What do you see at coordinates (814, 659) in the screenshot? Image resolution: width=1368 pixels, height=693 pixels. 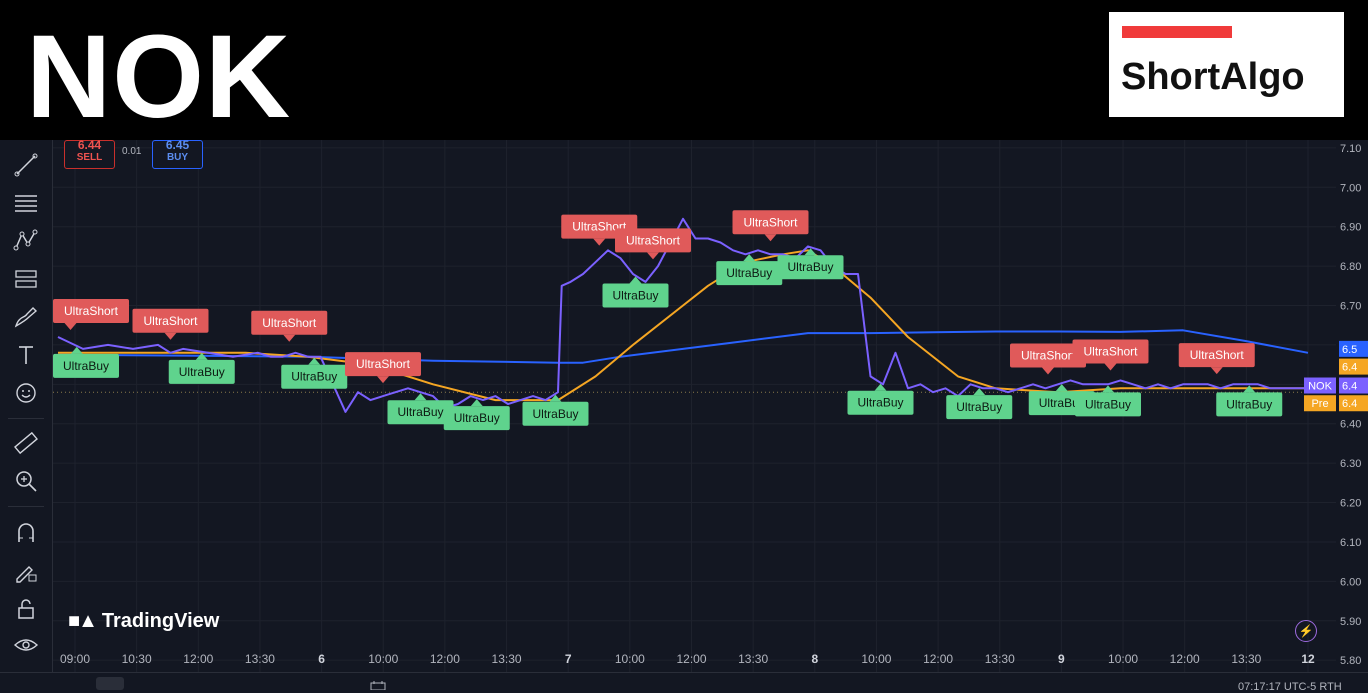 I see `time-tick-label: 8` at bounding box center [814, 659].